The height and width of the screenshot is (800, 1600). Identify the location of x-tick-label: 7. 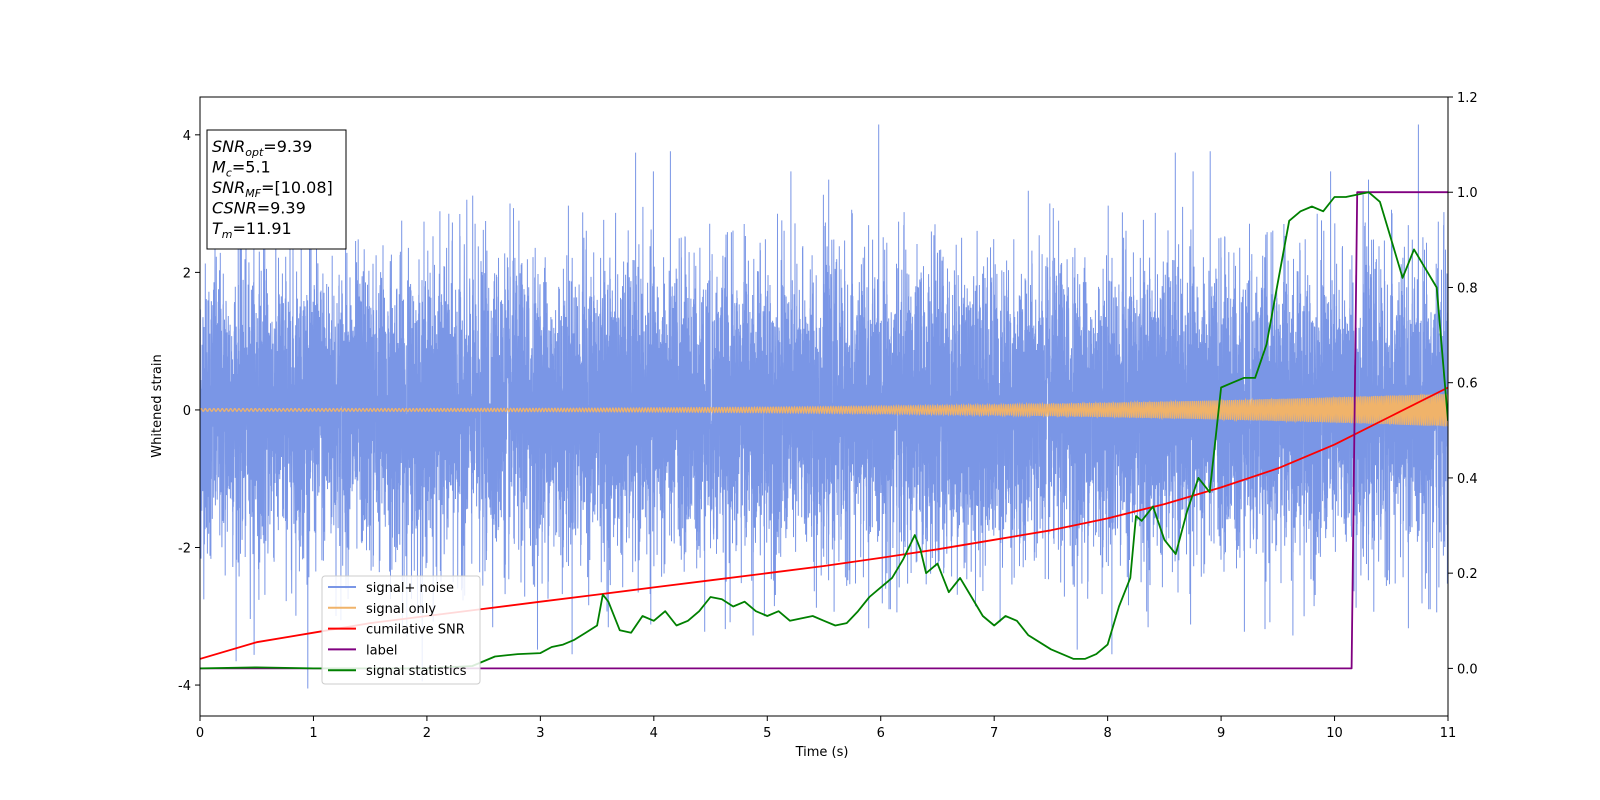
(994, 733).